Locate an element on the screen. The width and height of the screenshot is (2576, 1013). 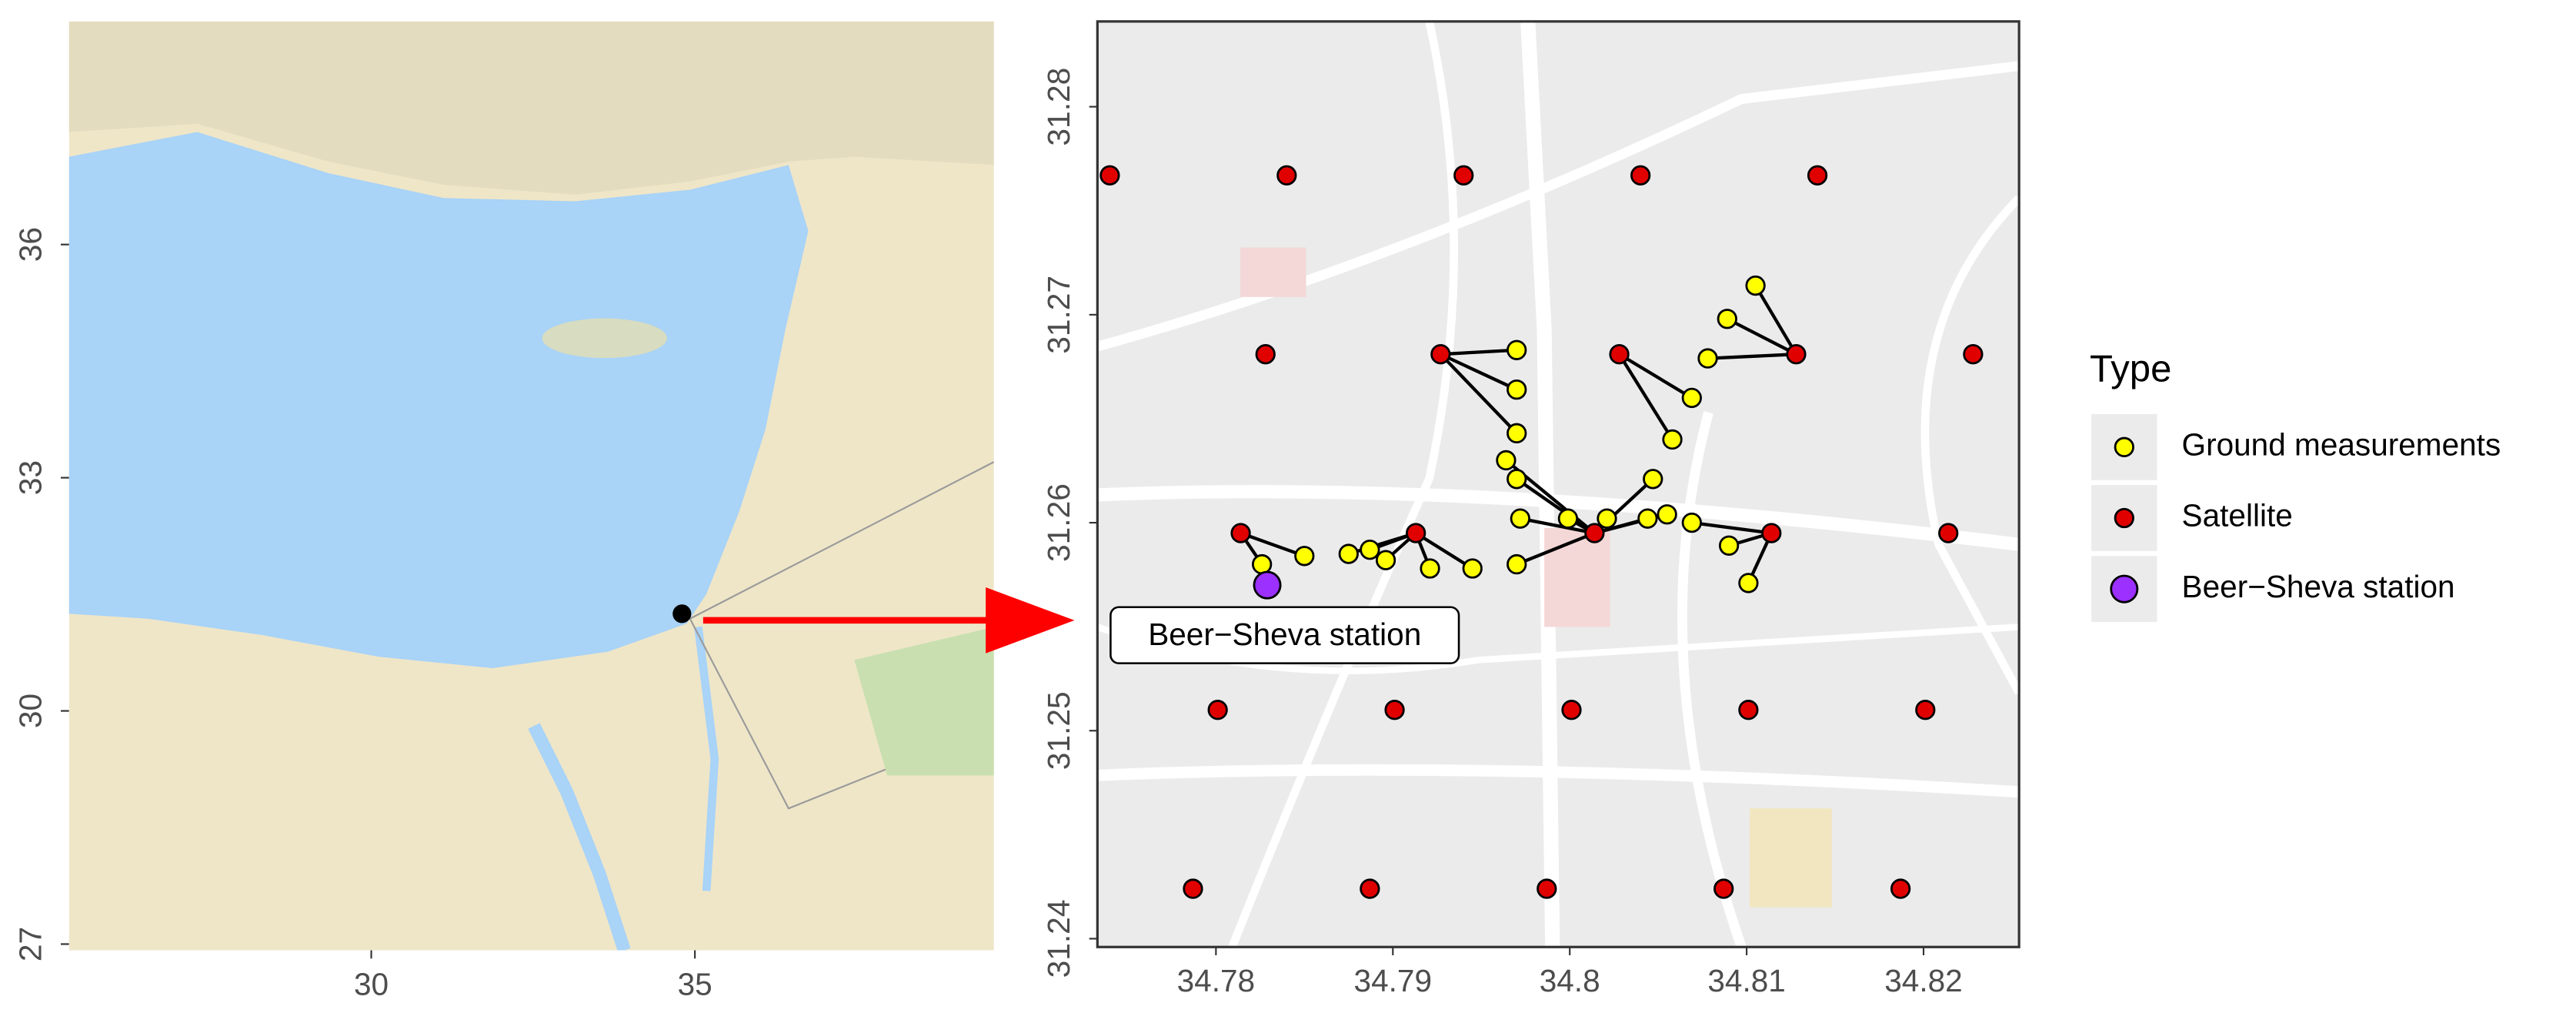
y-tick-label: 36 is located at coordinates (30, 244).